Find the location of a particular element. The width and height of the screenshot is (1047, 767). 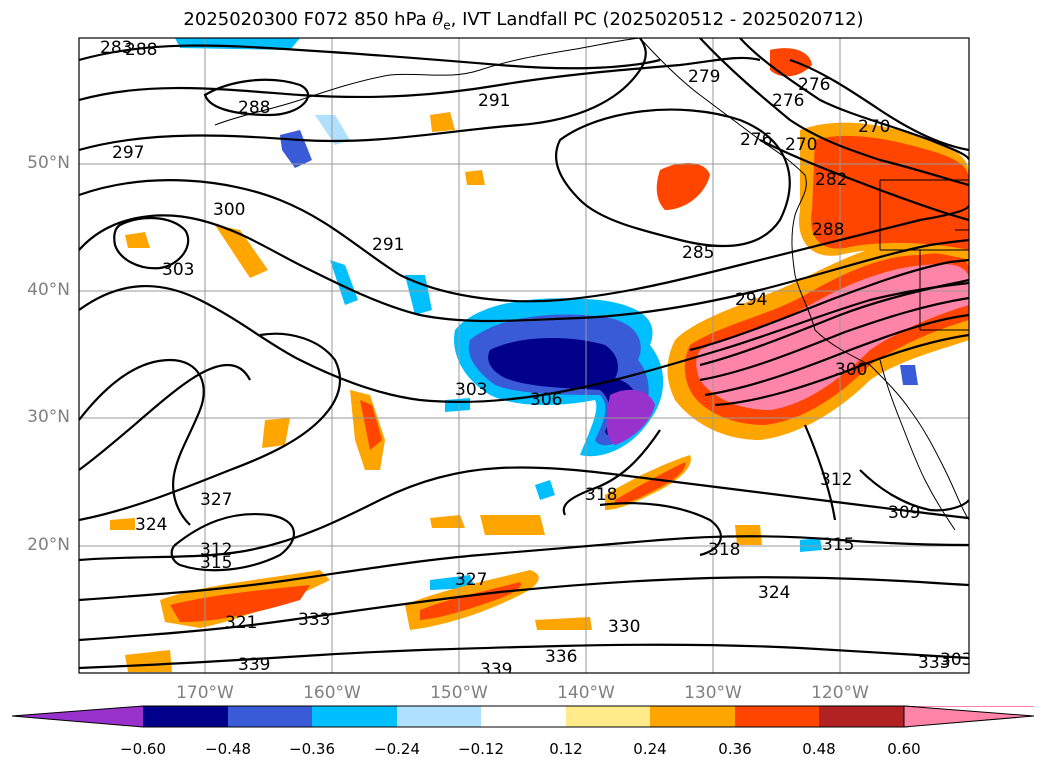

lon-tick: 130°W is located at coordinates (713, 693).